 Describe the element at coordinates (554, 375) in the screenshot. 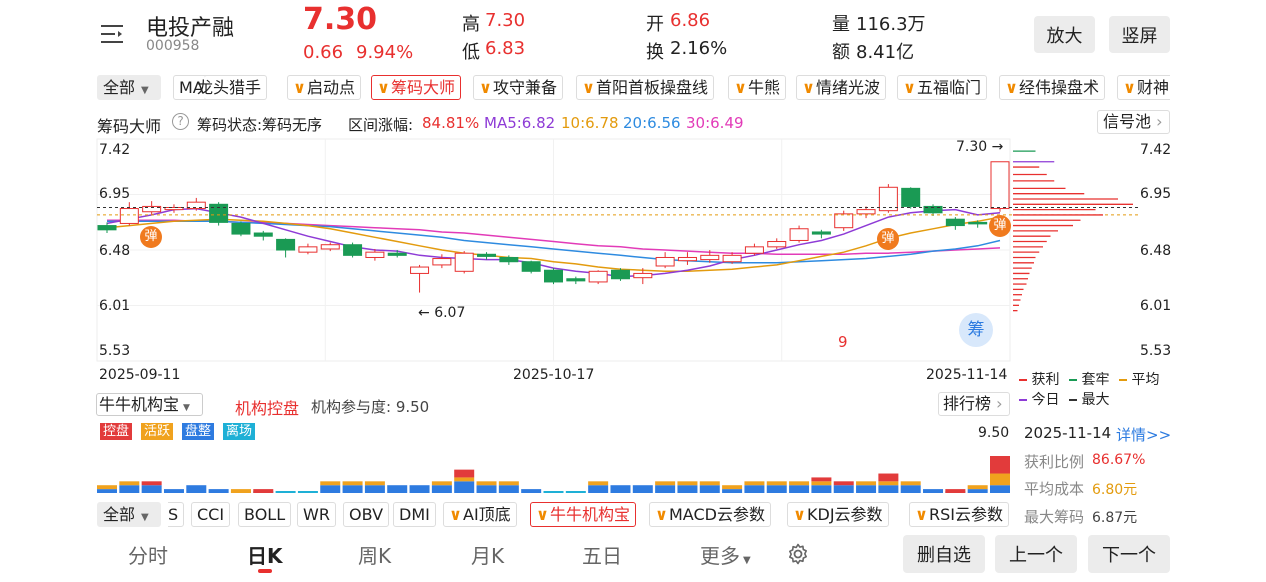

I see `x-tick-1: 2025-10-17` at that location.